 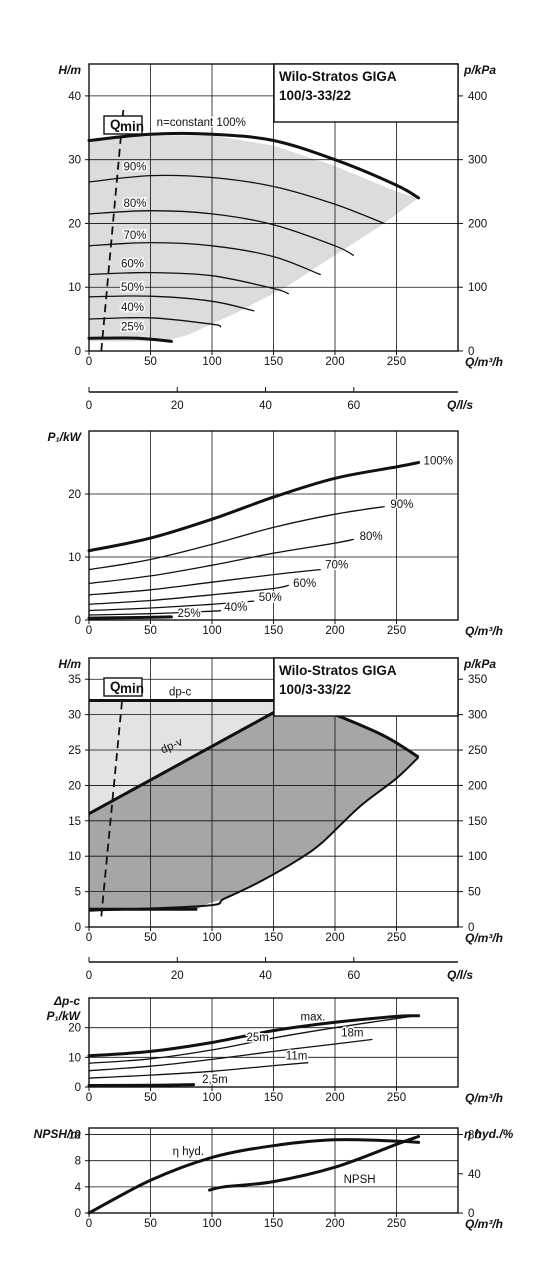 What do you see at coordinates (66, 1001) in the screenshot?
I see `y-axis-title-line1: Δp-c` at bounding box center [66, 1001].